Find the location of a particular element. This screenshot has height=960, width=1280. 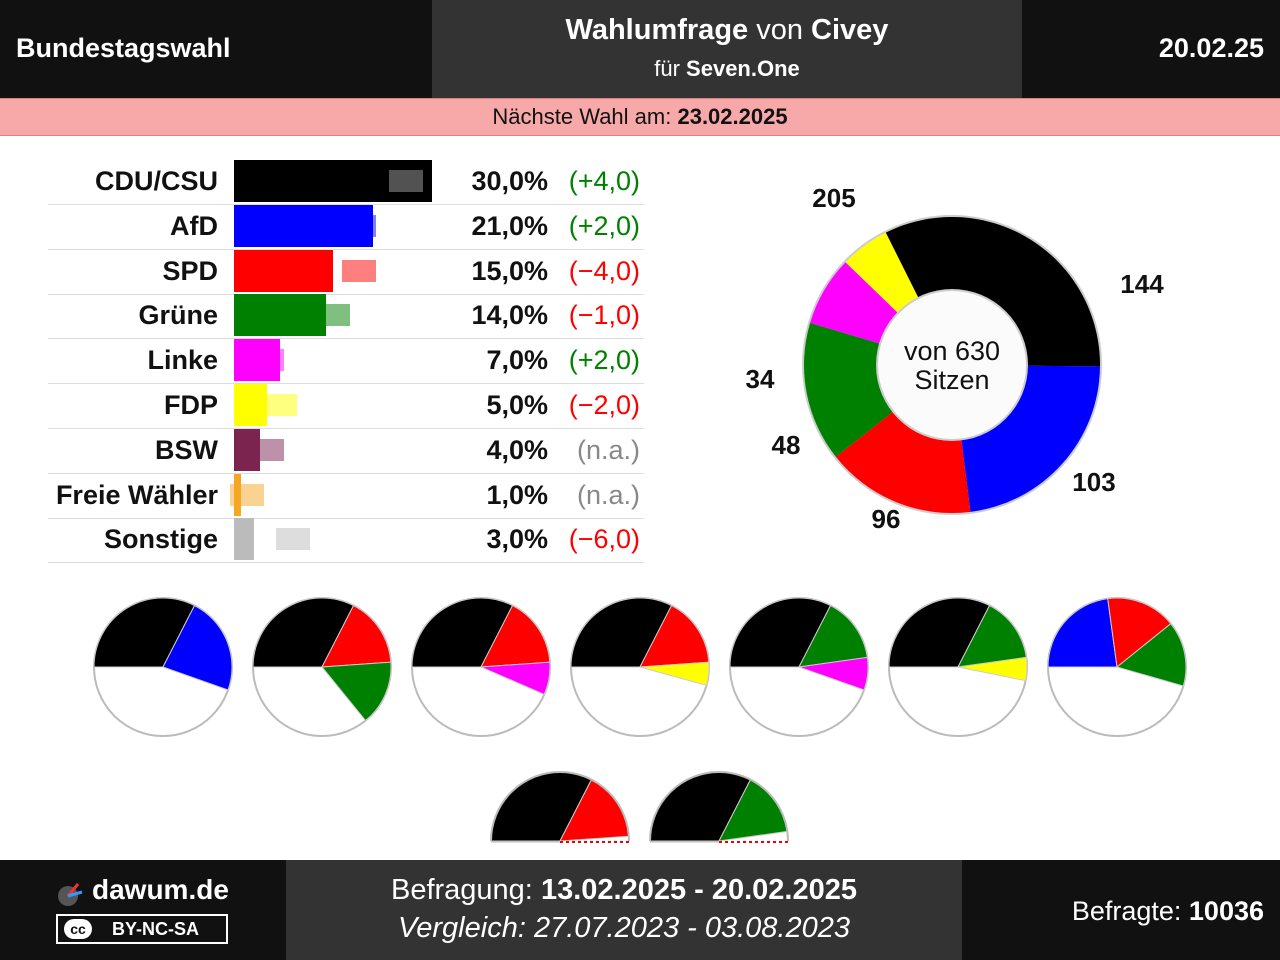

comparison-period: Vergleich: 27.07.2023 - 03.08.2023 is located at coordinates (624, 928).